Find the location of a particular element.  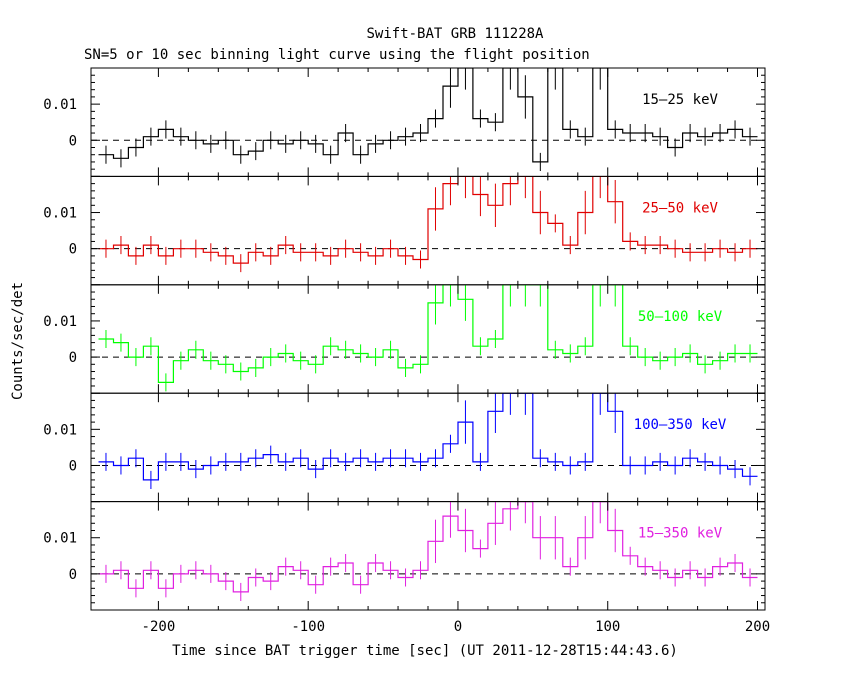

panel-energy-label: 15–25 keV is located at coordinates (680, 100).